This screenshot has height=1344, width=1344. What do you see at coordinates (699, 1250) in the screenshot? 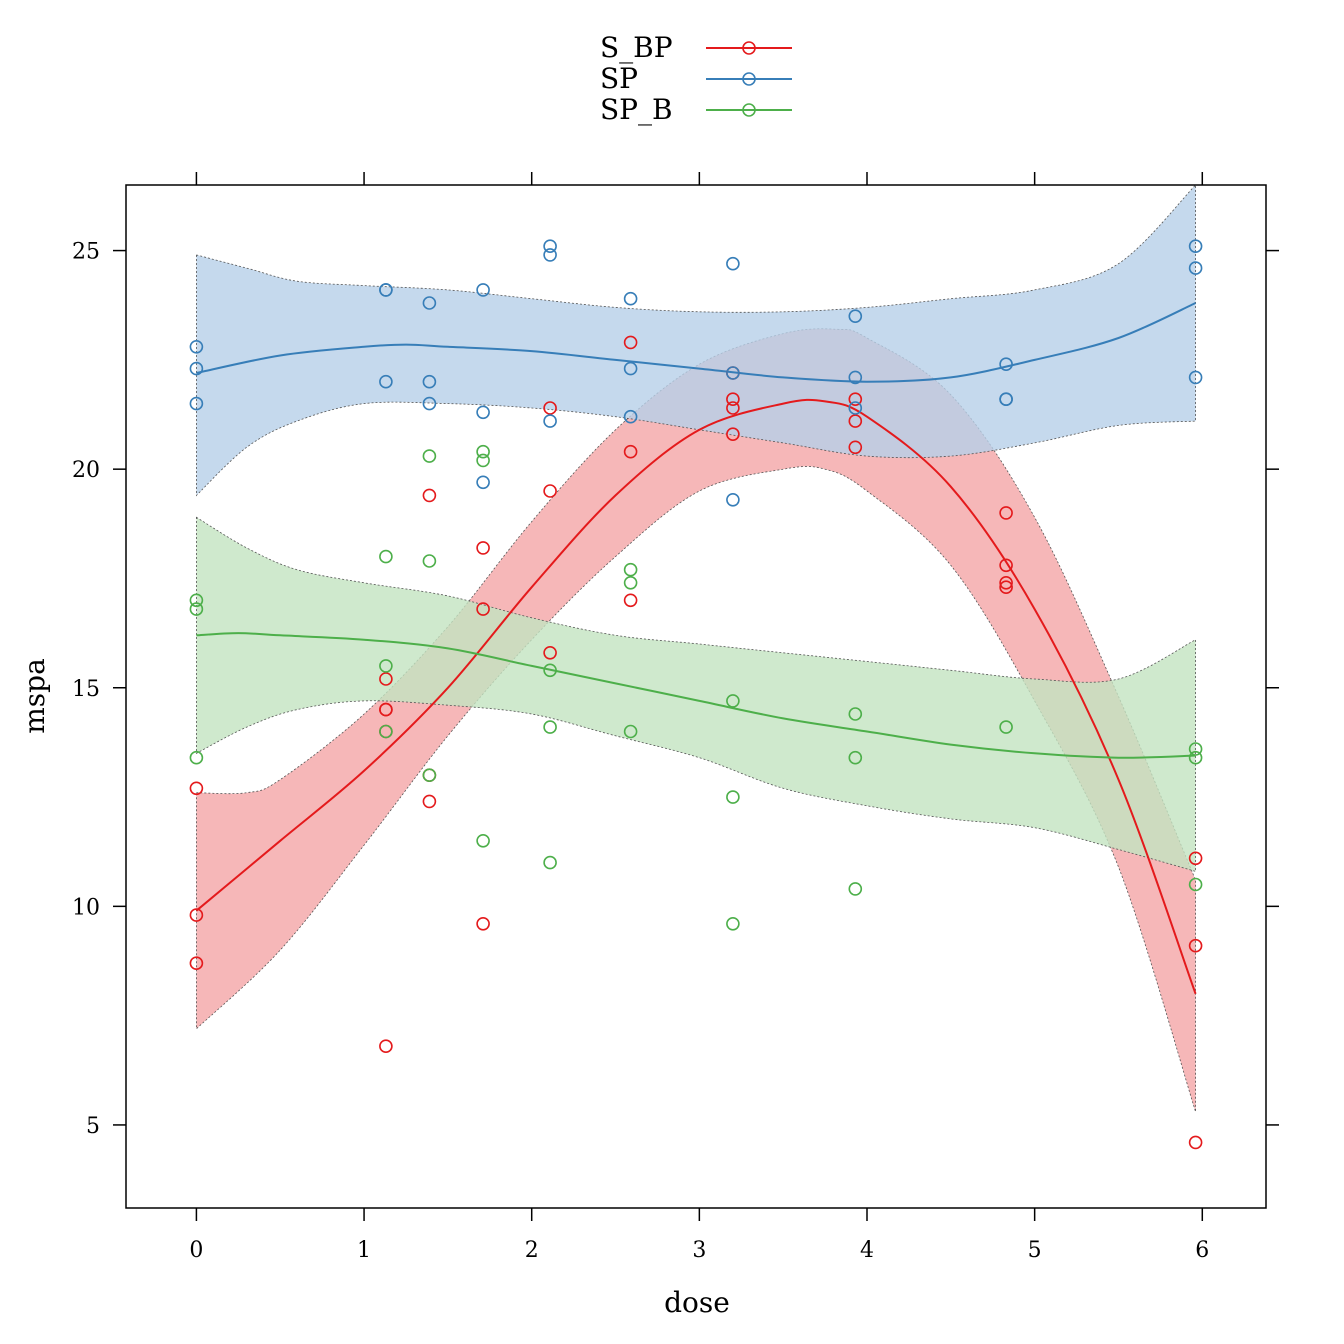
I see `x-tick-label: 3` at bounding box center [699, 1250].